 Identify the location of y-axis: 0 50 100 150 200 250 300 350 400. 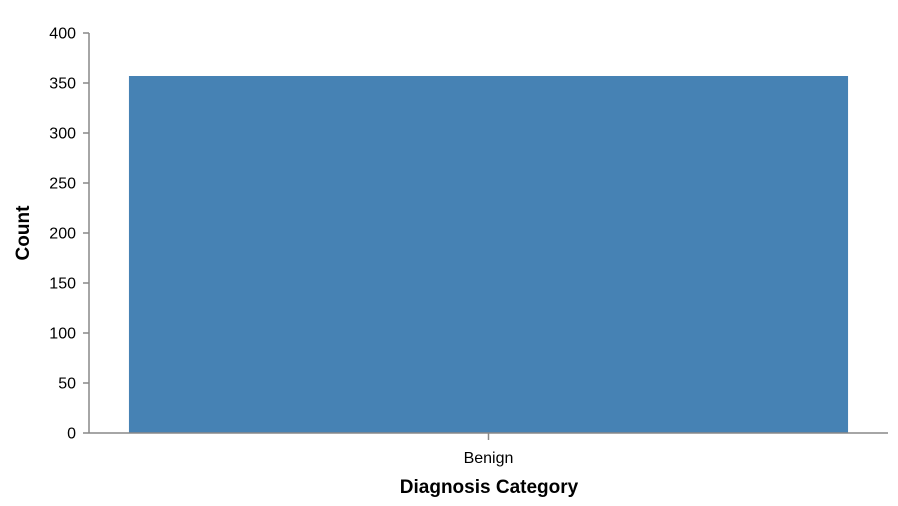
(69, 234).